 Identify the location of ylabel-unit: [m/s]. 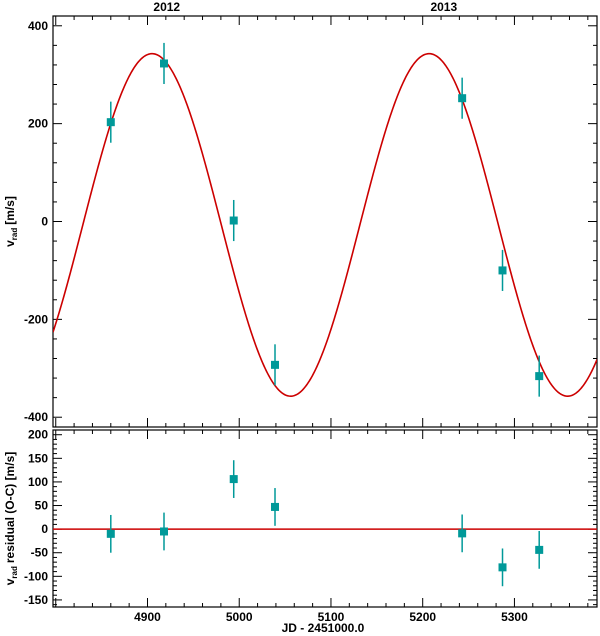
(10, 210).